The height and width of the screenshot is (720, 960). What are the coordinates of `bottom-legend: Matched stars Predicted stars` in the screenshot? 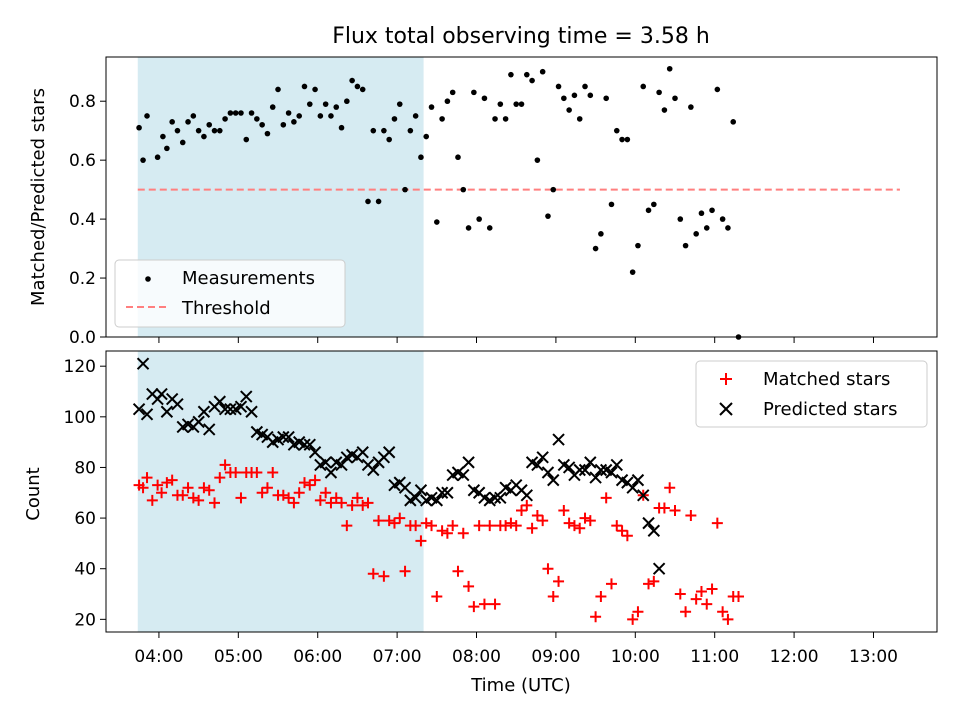 It's located at (811, 394).